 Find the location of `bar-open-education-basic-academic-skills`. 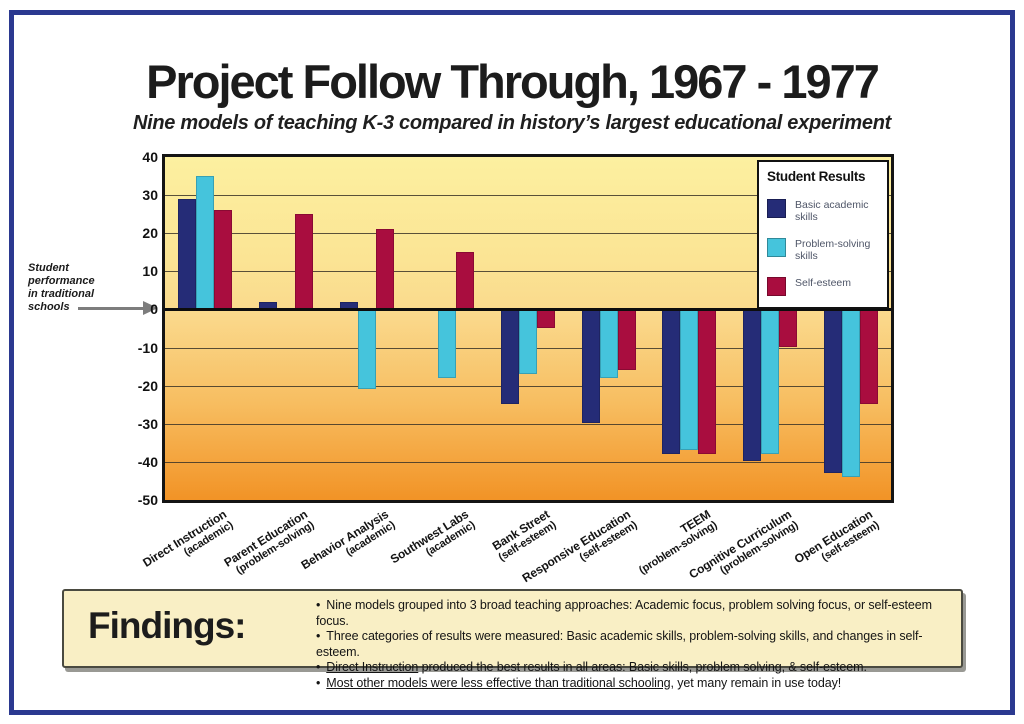

bar-open-education-basic-academic-skills is located at coordinates (833, 391).